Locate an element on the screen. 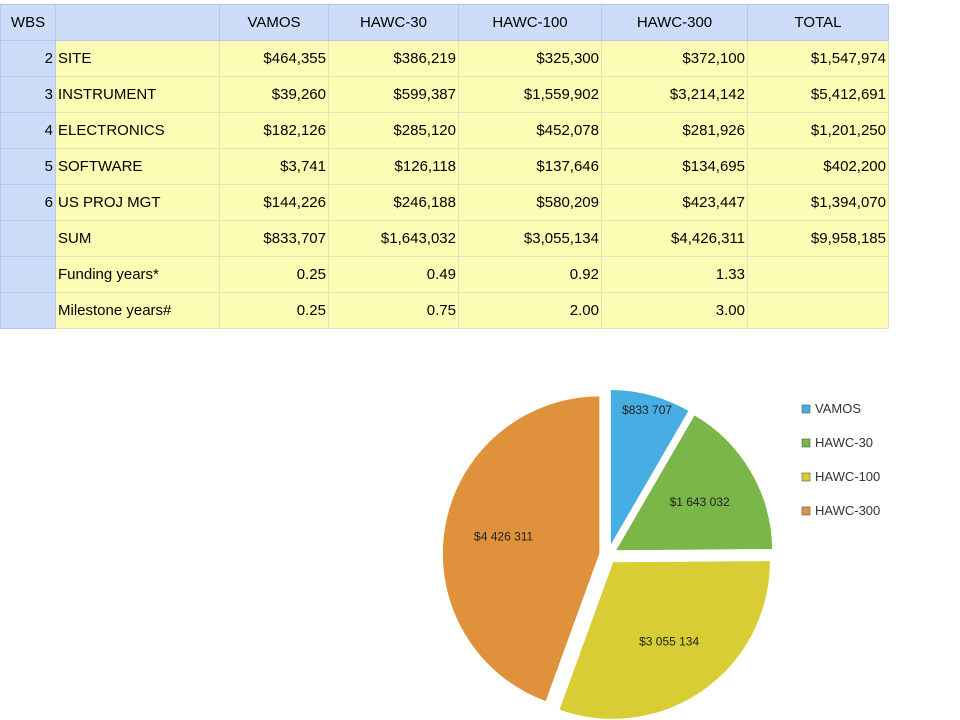 Image resolution: width=960 pixels, height=720 pixels. data-label-hawc-100: $3 055 134 is located at coordinates (669, 642).